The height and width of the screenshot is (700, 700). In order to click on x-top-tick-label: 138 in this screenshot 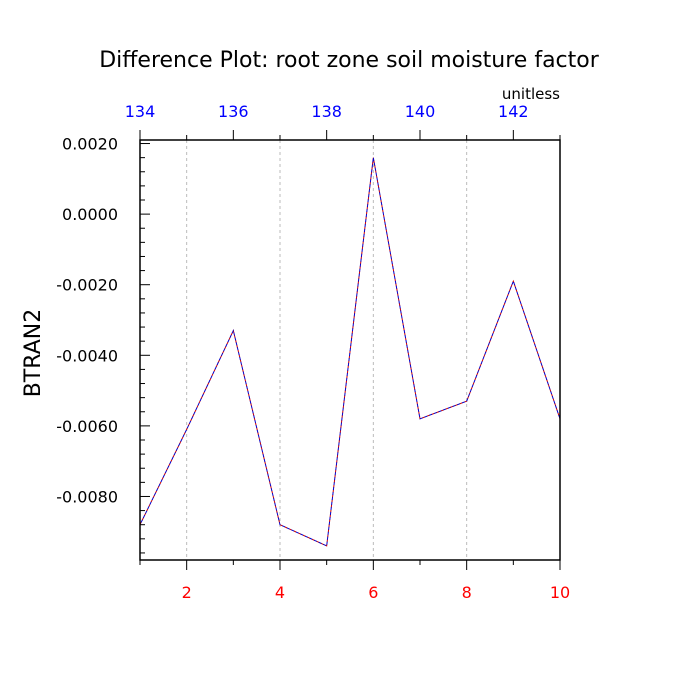, I will do `click(326, 111)`.